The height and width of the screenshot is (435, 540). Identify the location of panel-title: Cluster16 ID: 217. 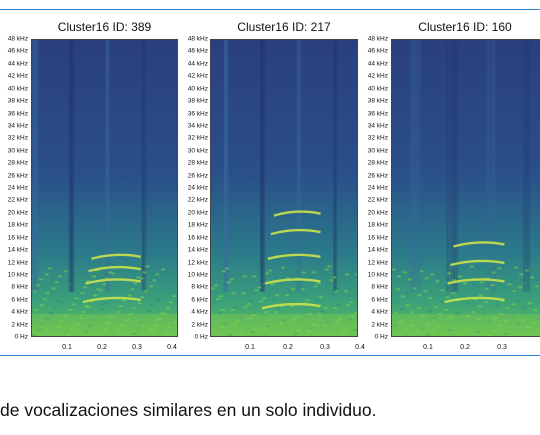
(284, 27).